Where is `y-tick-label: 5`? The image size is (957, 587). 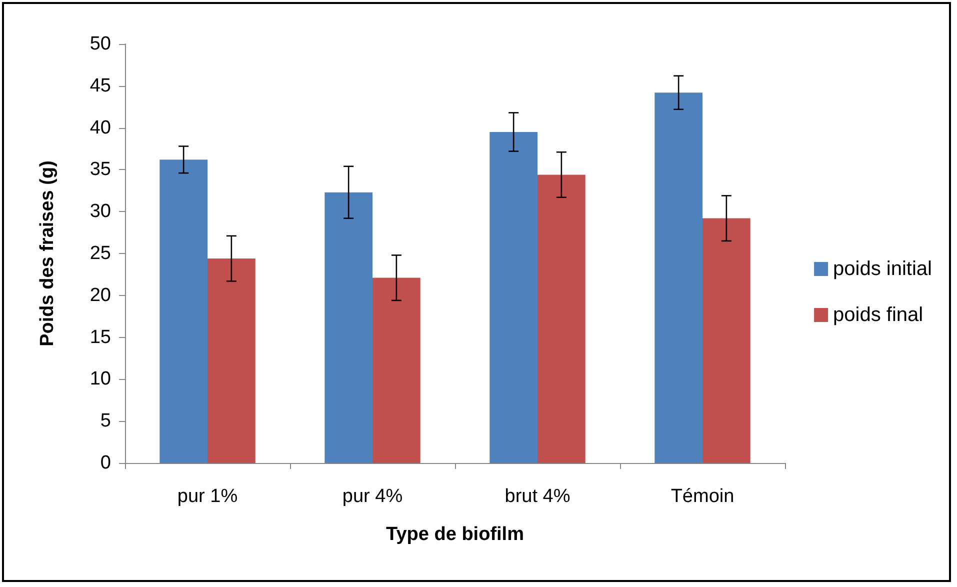
y-tick-label: 5 is located at coordinates (105, 421).